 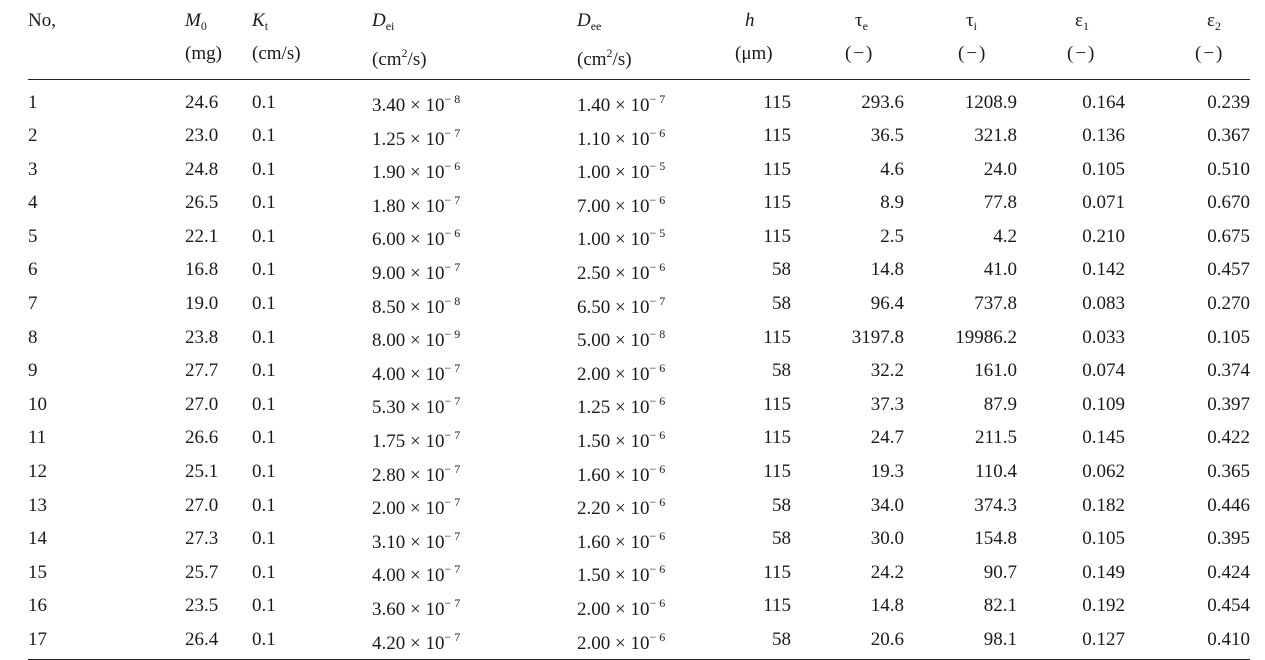 I want to click on header-dee-unit: (cm2/s), so click(x=615, y=60).